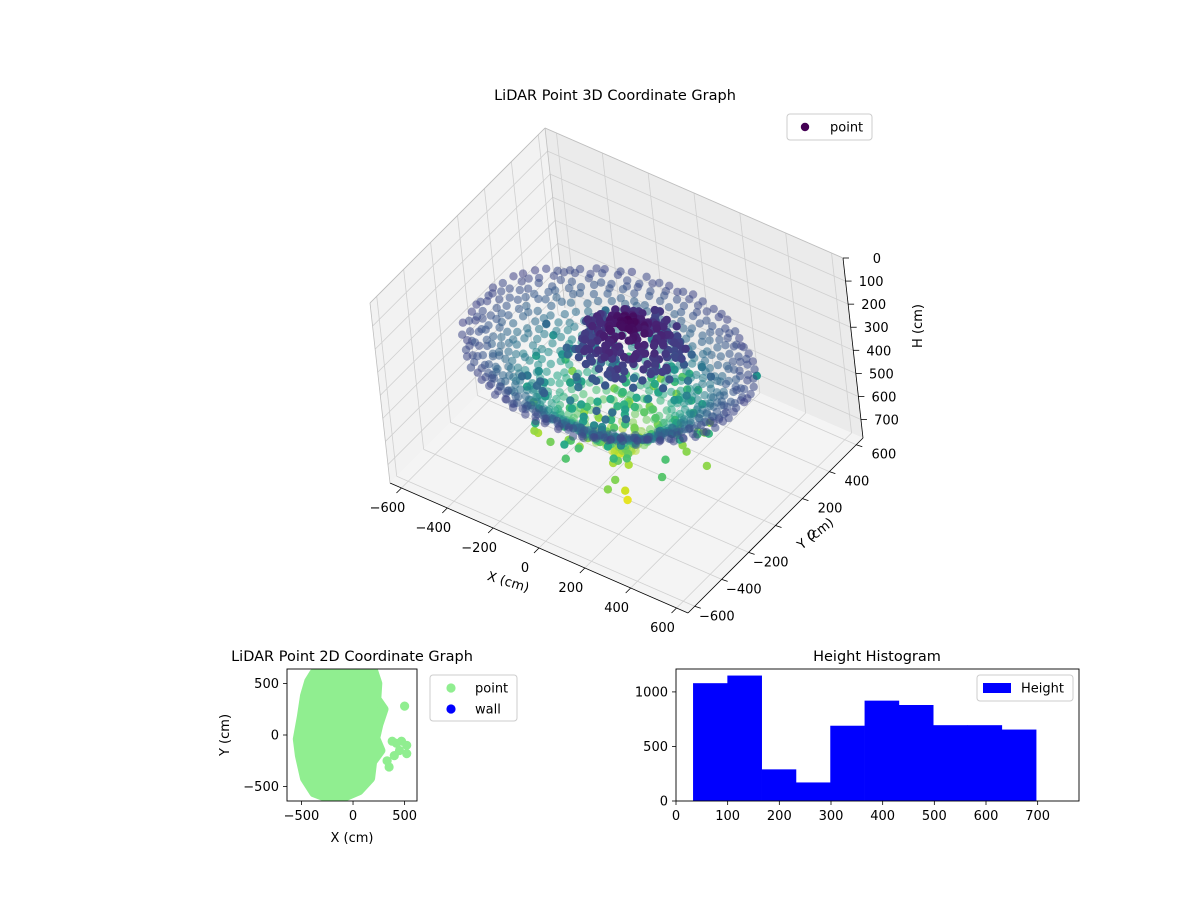  I want to click on x-tick-label: −500, so click(302, 816).